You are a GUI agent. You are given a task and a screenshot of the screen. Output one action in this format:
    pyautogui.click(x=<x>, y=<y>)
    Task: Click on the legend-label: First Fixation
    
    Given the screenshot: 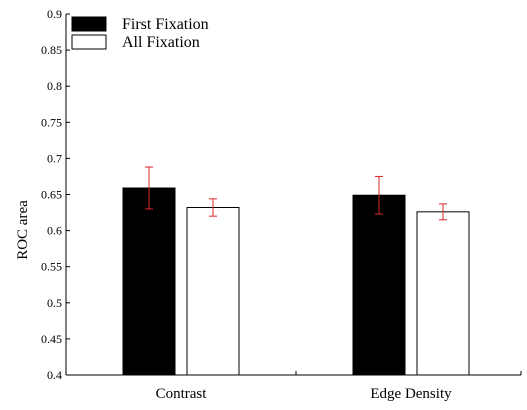 What is the action you would take?
    pyautogui.click(x=165, y=24)
    